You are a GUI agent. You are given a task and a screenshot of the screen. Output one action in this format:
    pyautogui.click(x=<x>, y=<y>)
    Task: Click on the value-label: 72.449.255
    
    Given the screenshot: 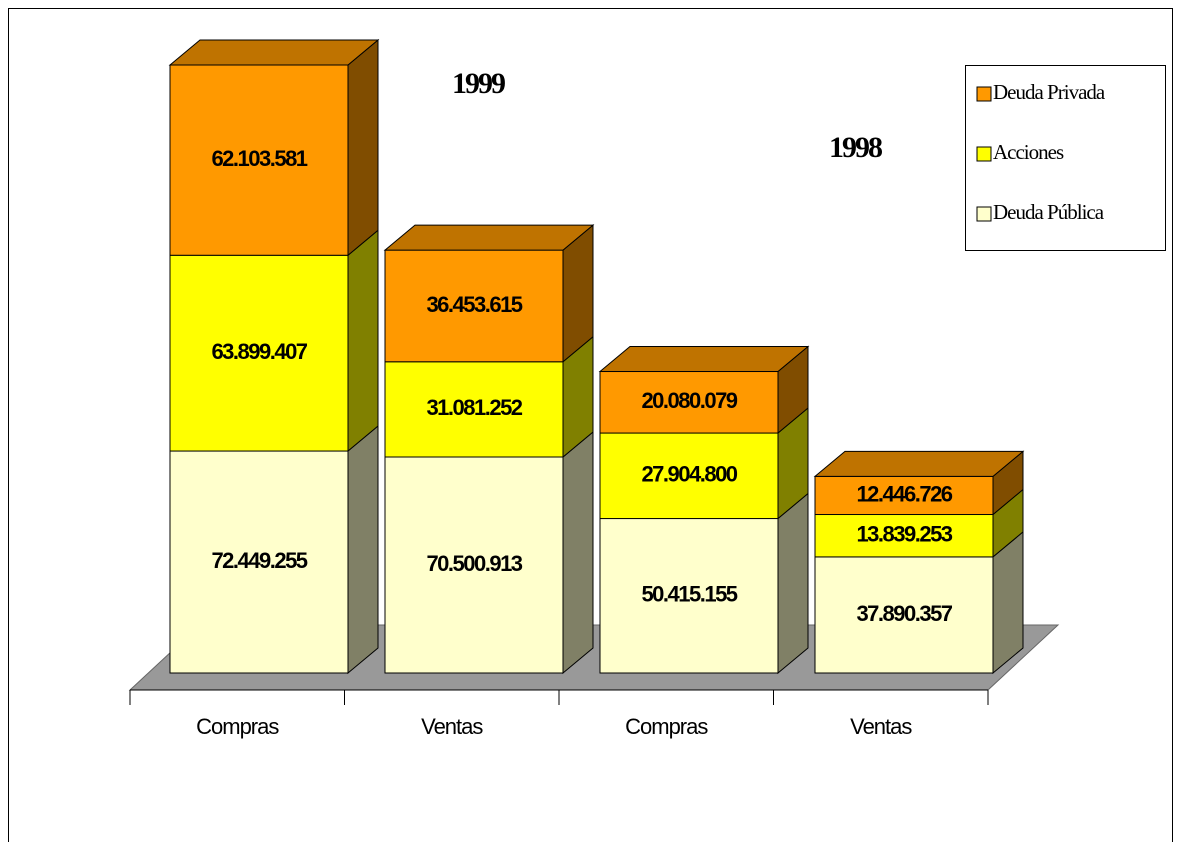 What is the action you would take?
    pyautogui.click(x=259, y=560)
    